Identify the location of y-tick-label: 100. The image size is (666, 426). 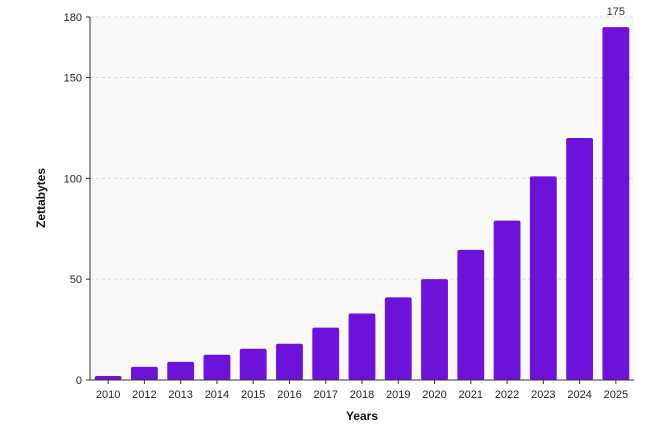
(73, 179).